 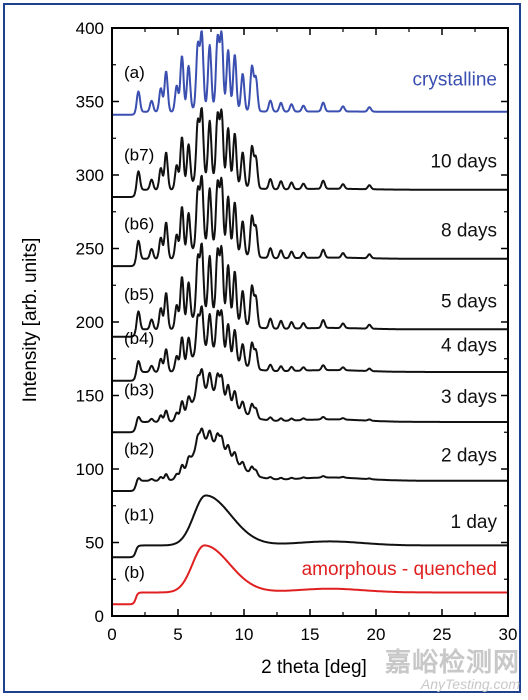 I want to click on watermark-cn: 嘉峪检测网, so click(x=452, y=662).